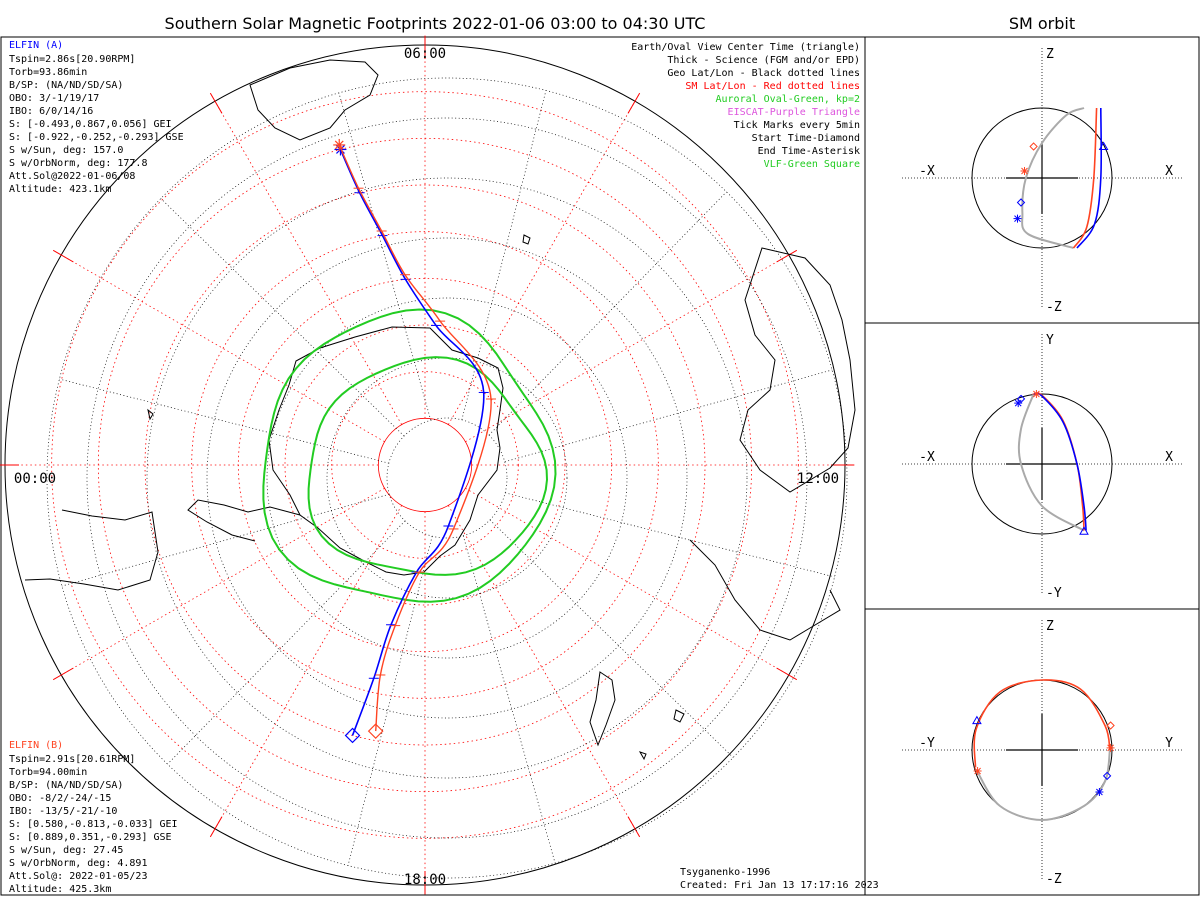 The height and width of the screenshot is (900, 1200). What do you see at coordinates (54, 98) in the screenshot?
I see `elfin-a-line: OBO: 3/-1/19/17` at bounding box center [54, 98].